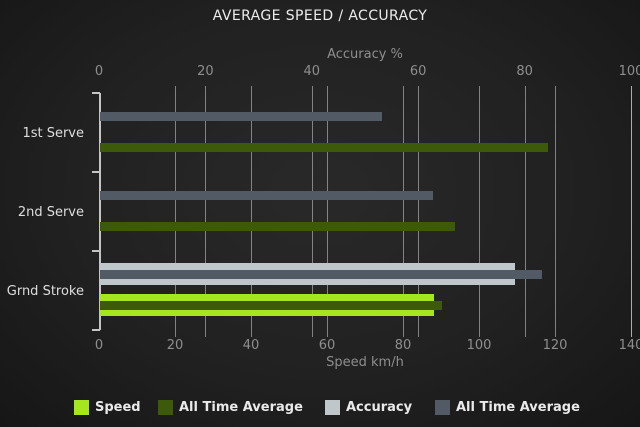 The image size is (640, 427). Describe the element at coordinates (365, 362) in the screenshot. I see `bottom-axis-title: Speed km/h` at that location.